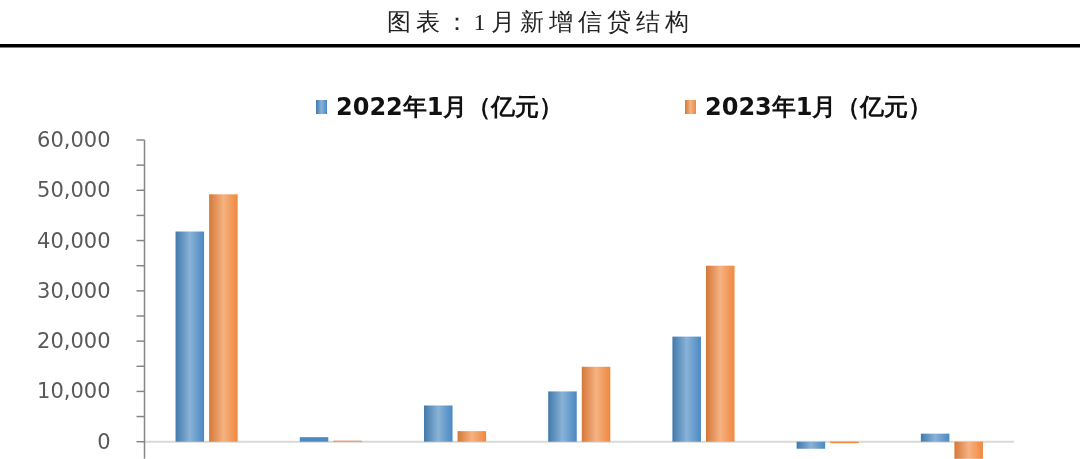 This screenshot has height=459, width=1080. I want to click on legend-label: 2023年1月（亿元）, so click(819, 107).